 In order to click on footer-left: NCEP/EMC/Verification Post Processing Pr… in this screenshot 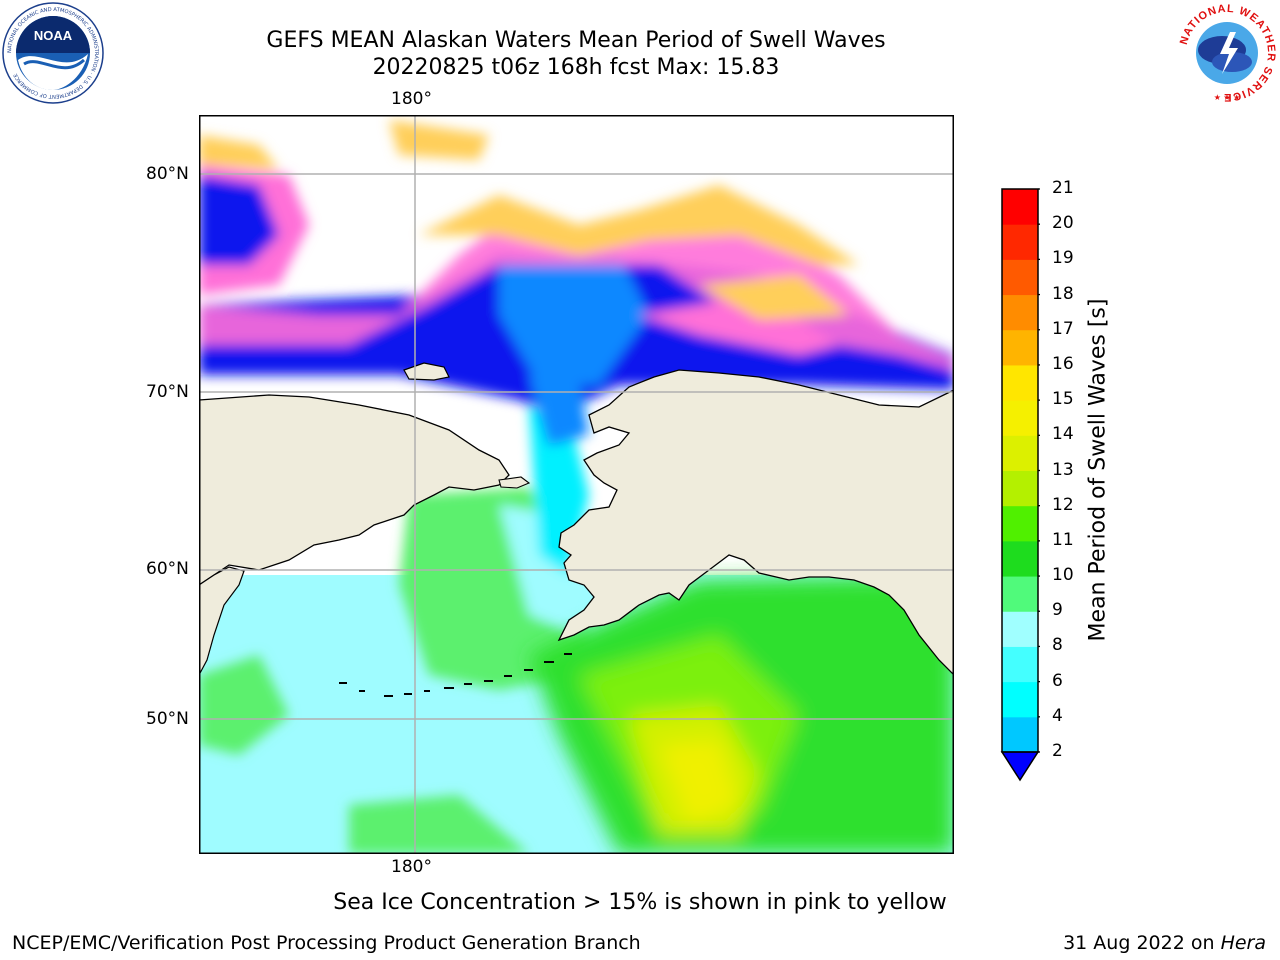, I will do `click(326, 943)`.